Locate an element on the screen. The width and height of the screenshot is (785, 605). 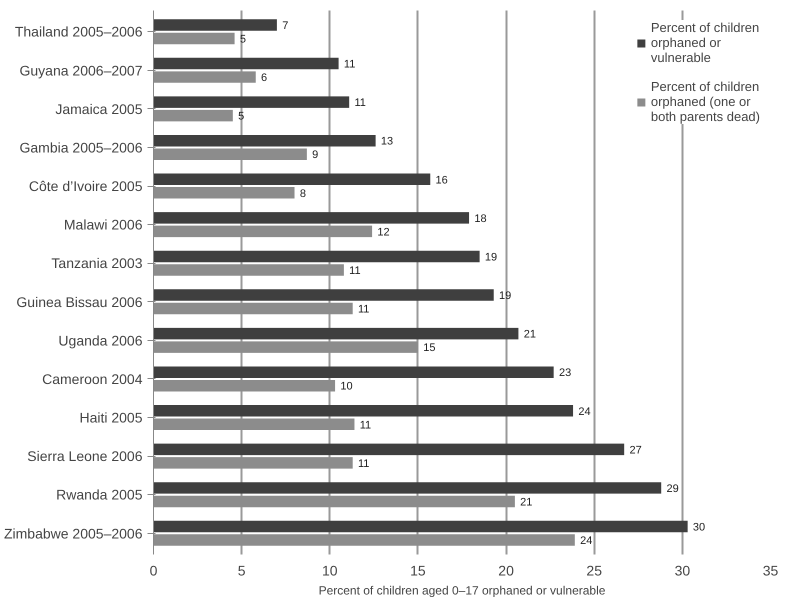
data-label: 13 is located at coordinates (387, 142).